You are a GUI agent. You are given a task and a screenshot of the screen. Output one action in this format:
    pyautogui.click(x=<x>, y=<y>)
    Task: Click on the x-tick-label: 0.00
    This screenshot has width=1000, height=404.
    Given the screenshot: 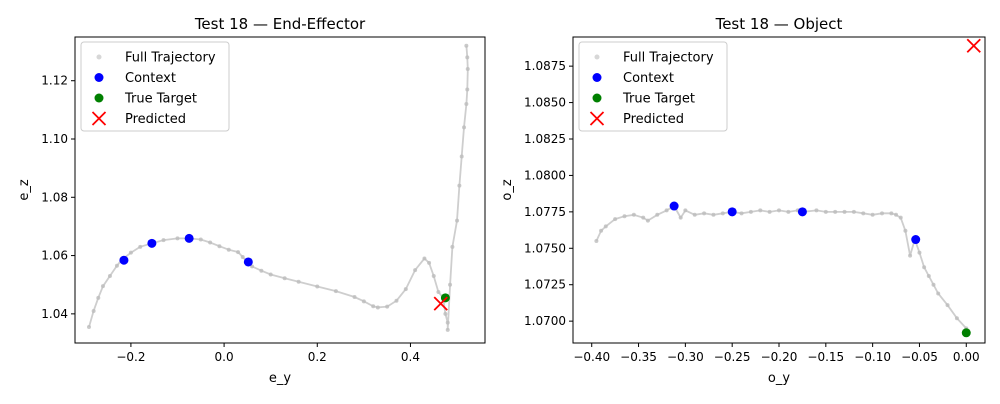 What is the action you would take?
    pyautogui.click(x=966, y=357)
    